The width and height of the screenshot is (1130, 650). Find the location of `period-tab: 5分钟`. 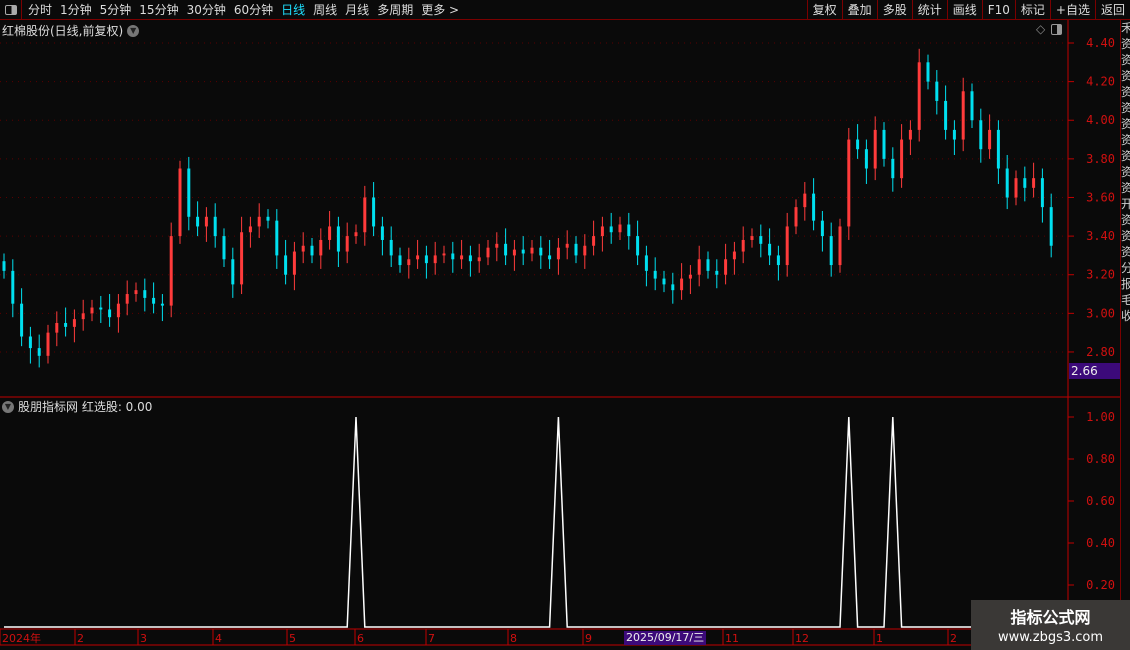

period-tab: 5分钟 is located at coordinates (115, 10).